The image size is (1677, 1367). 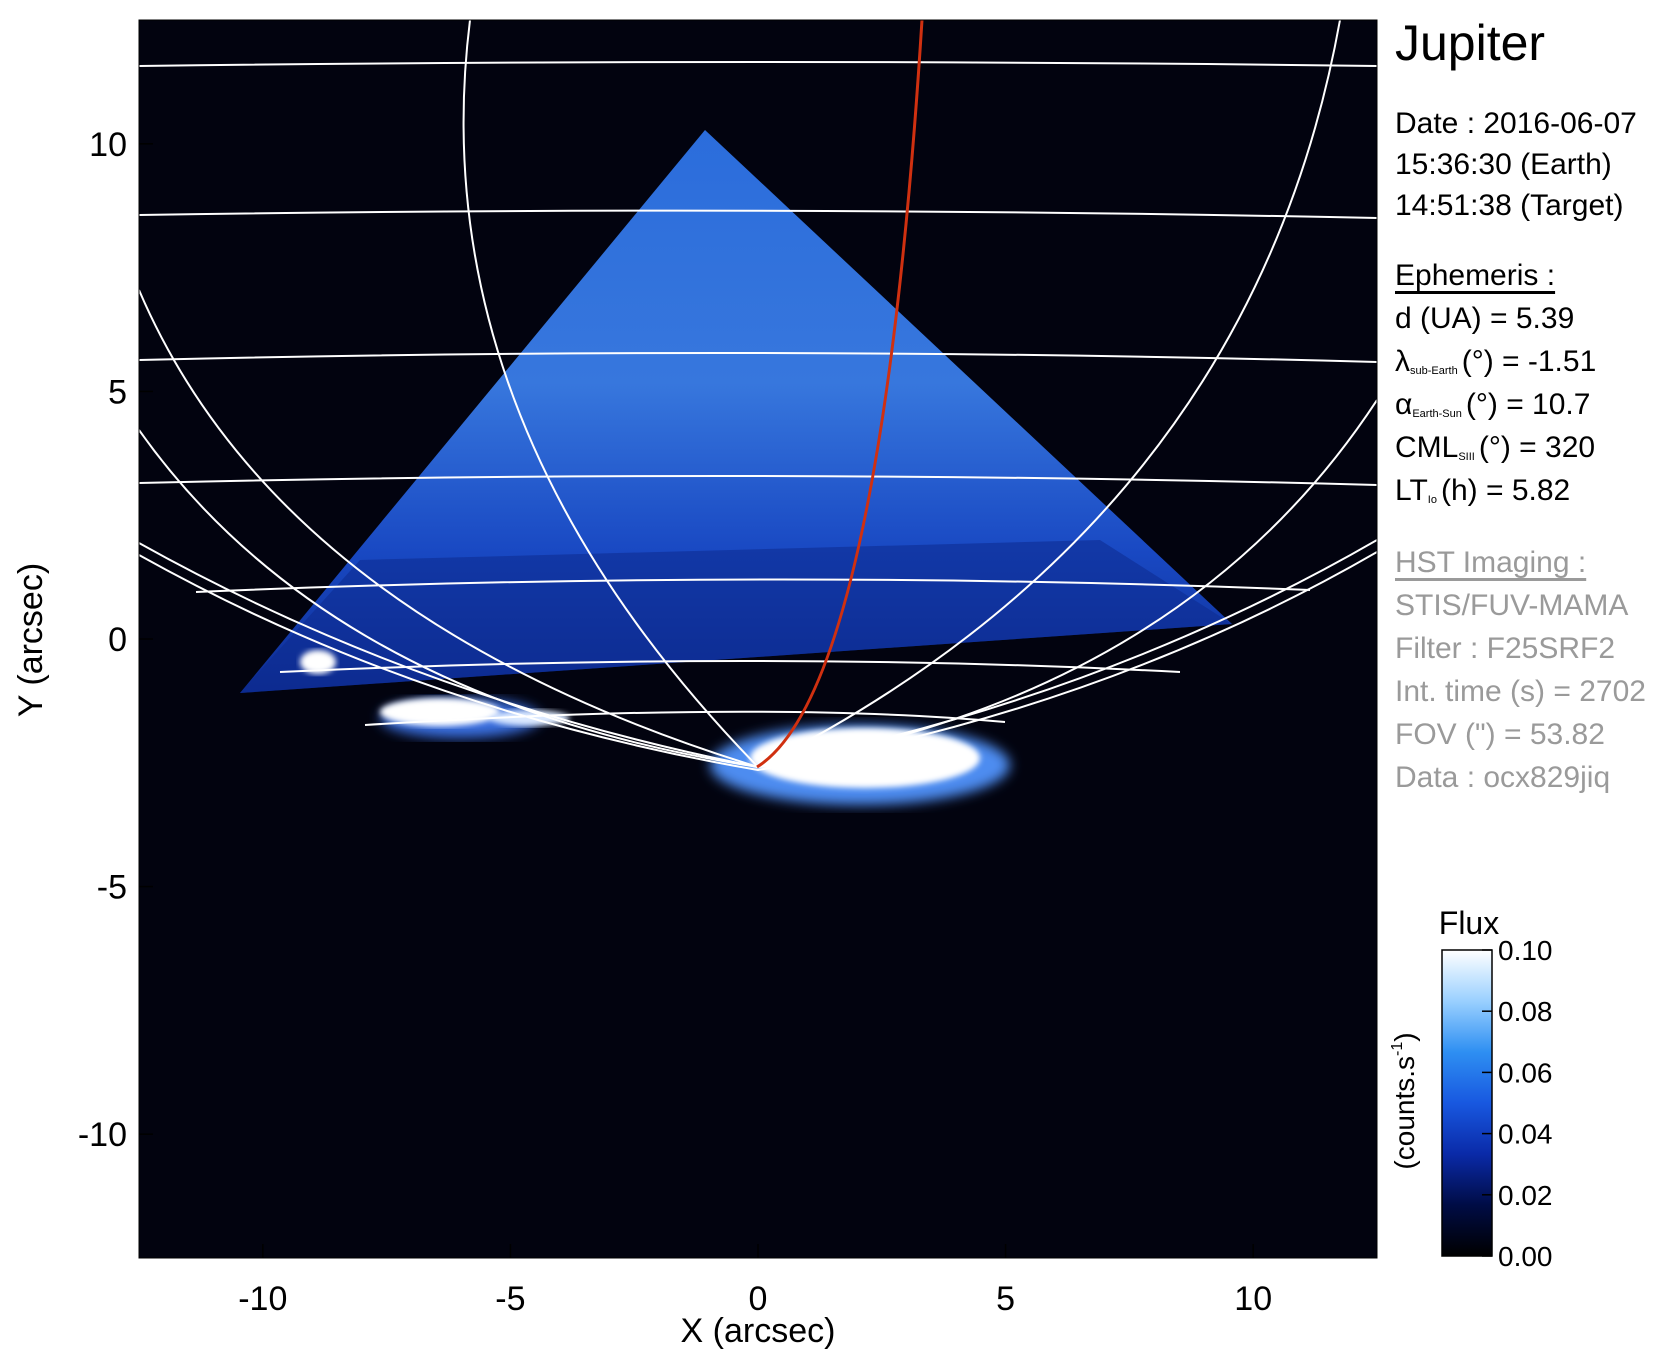 What do you see at coordinates (1537, 447) in the screenshot?
I see `cml-value: (°) = 320` at bounding box center [1537, 447].